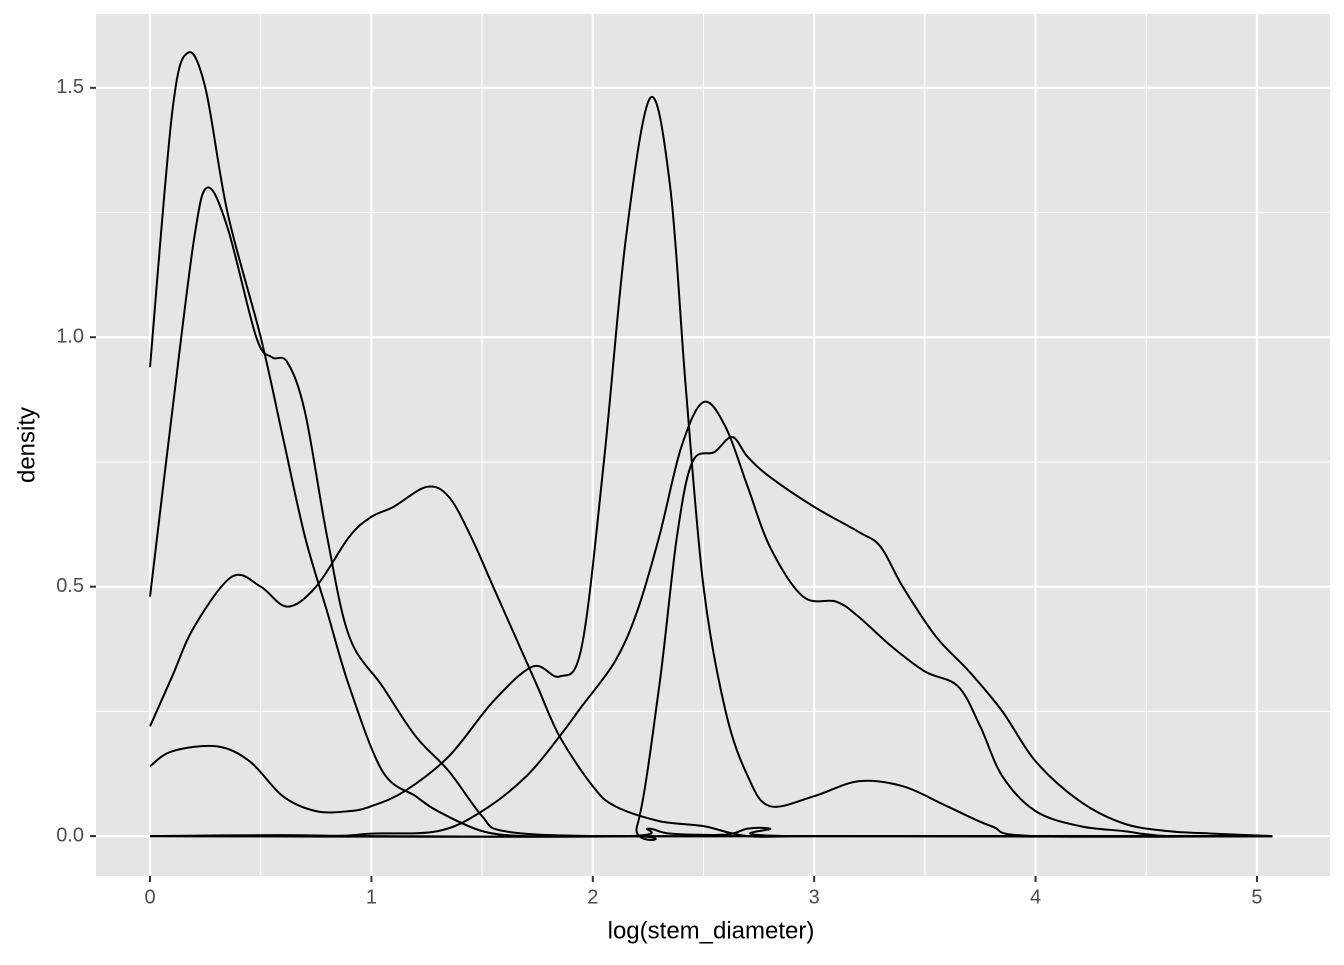 This screenshot has height=965, width=1344. Describe the element at coordinates (371, 897) in the screenshot. I see `x-tick-label: 1` at that location.